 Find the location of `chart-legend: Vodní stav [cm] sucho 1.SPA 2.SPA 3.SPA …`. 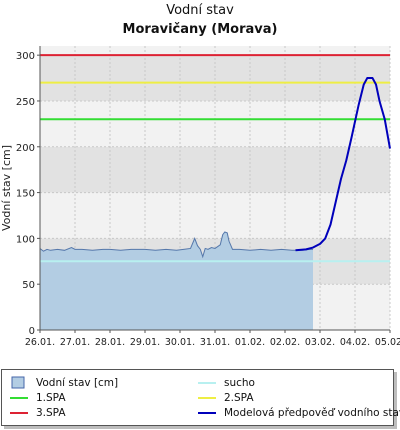

chart-legend: Vodní stav [cm] sucho 1.SPA 2.SPA 3.SPA … is located at coordinates (200, 397).